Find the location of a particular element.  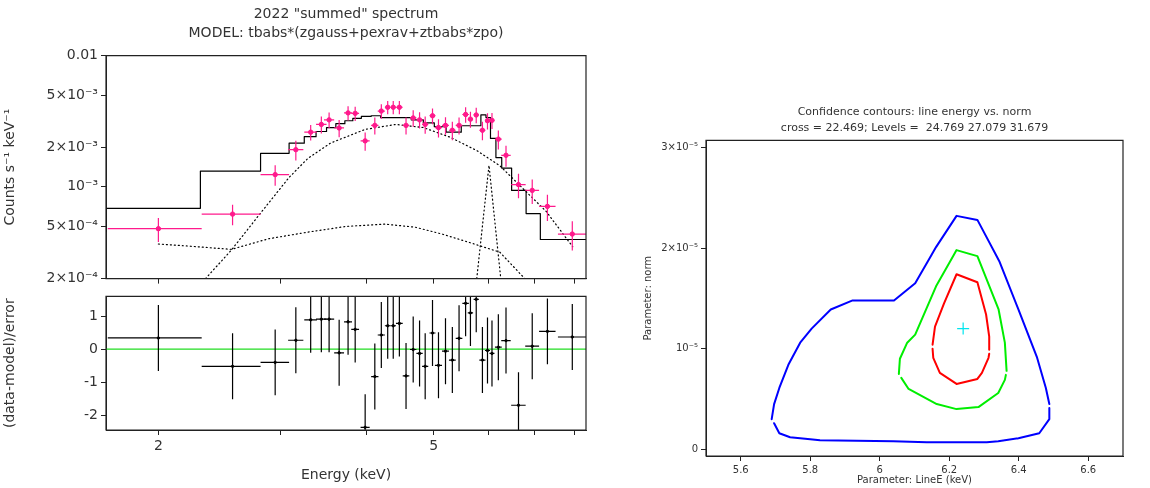

y-tick-label: 10⁻⁵ is located at coordinates (686, 348).